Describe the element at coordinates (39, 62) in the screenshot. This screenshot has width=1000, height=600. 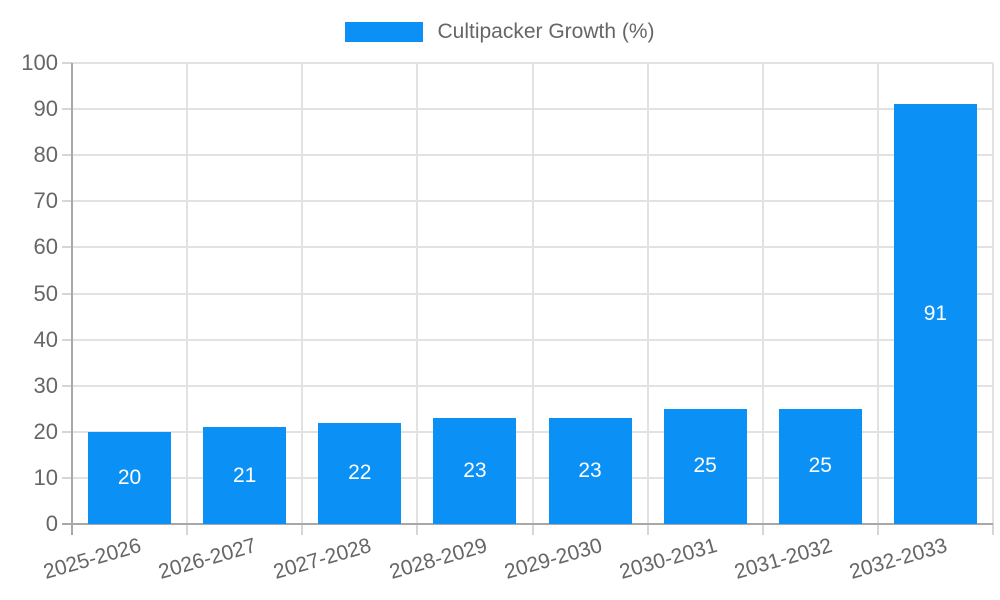
I see `y-axis-tick-label: 100` at that location.